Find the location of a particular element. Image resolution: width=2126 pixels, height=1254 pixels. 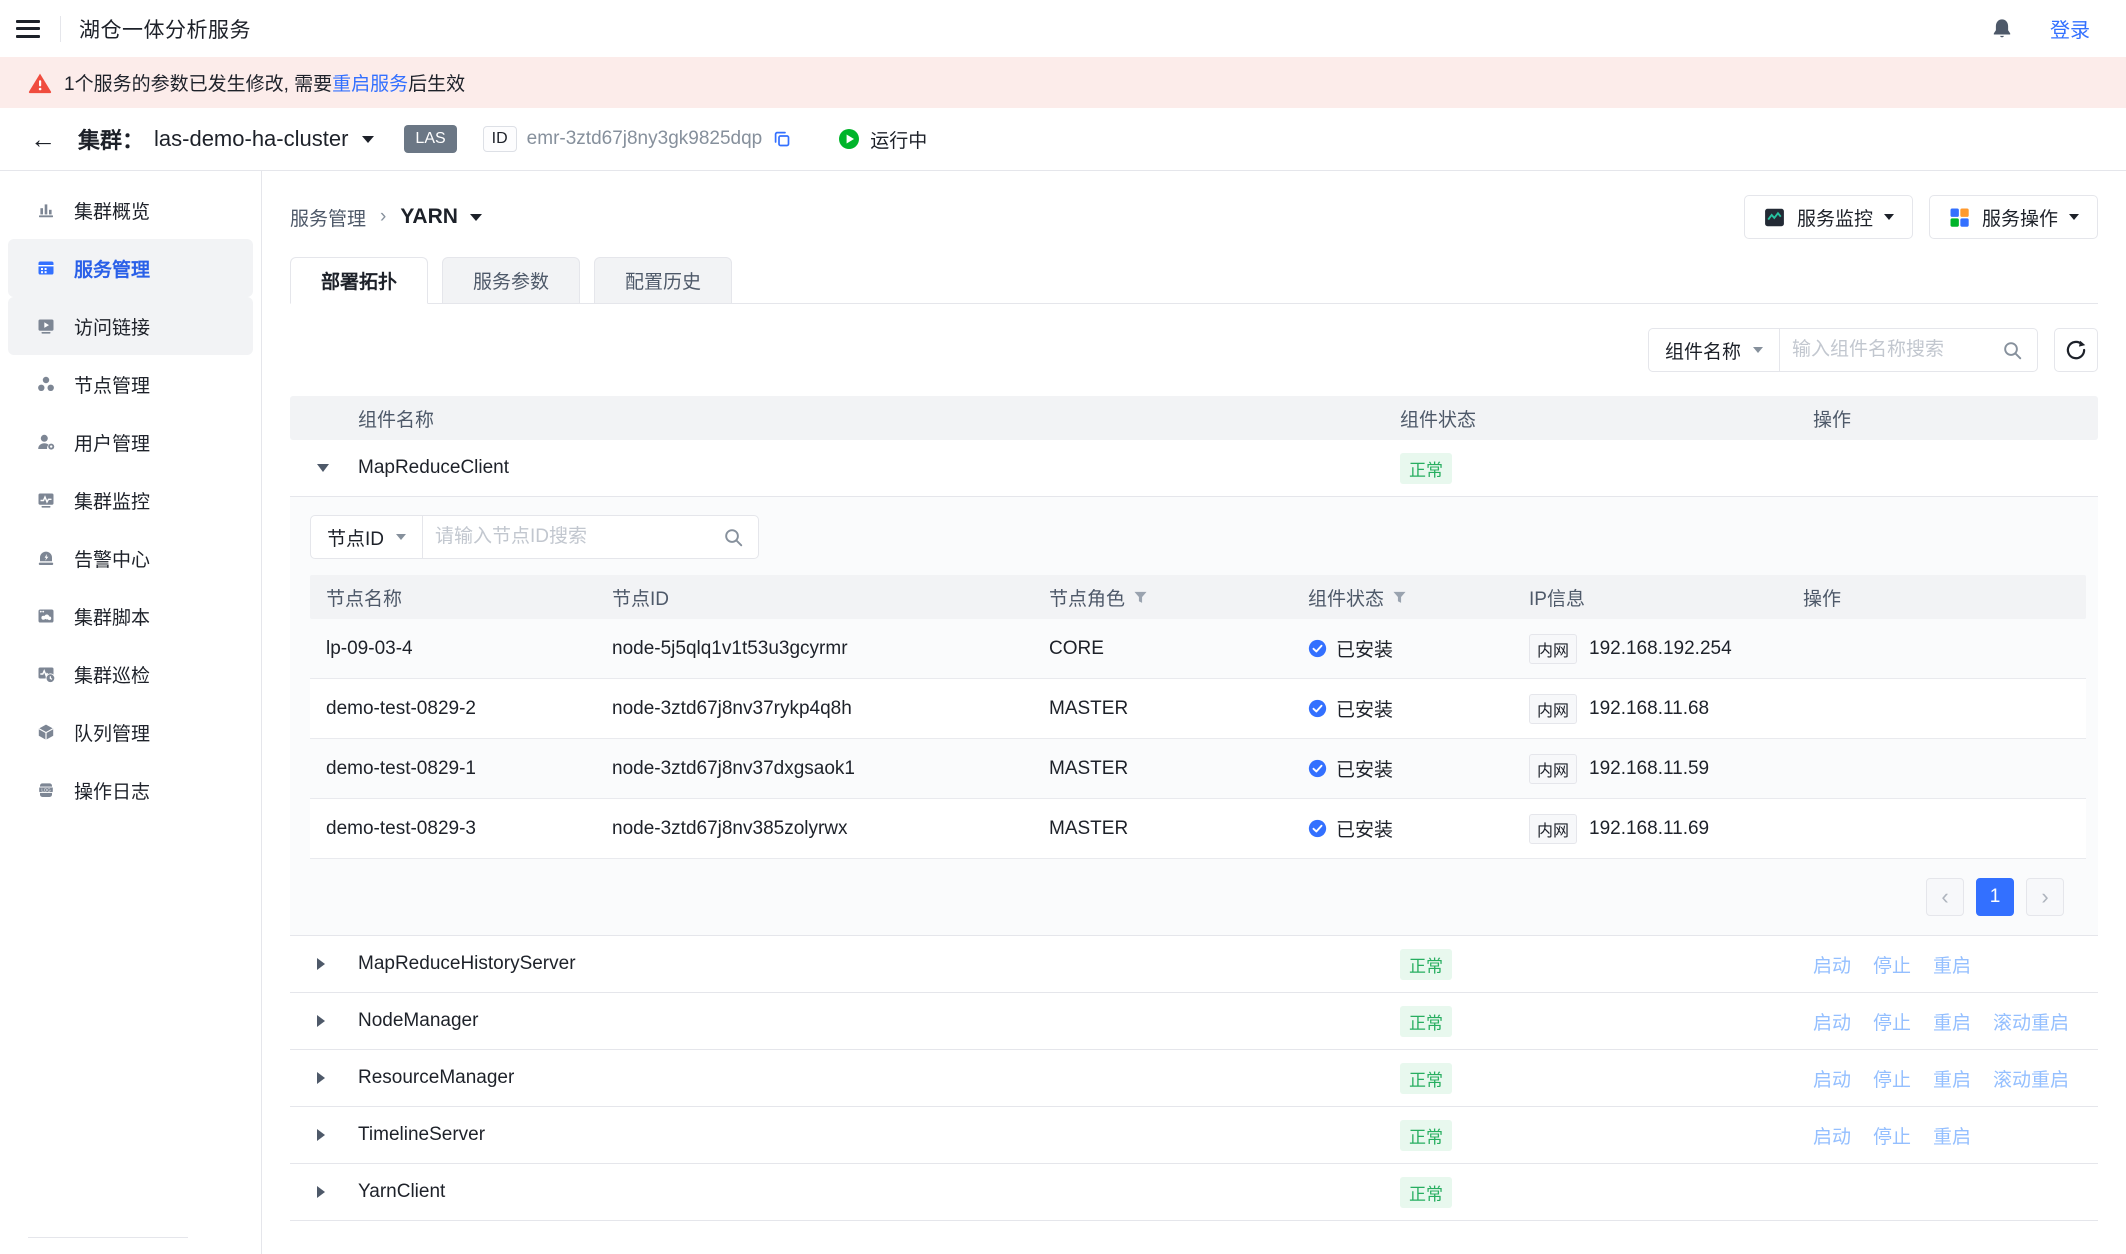

restart-service-link: 重启服务 is located at coordinates (370, 84).